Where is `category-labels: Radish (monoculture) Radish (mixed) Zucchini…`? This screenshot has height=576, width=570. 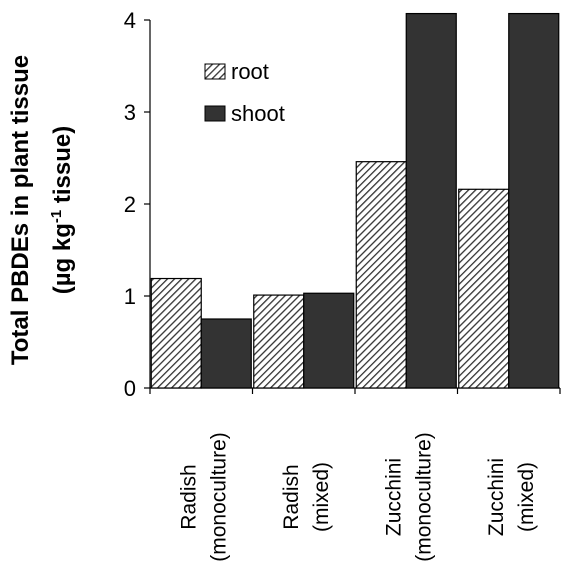
category-labels: Radish (monoculture) Radish (mixed) Zucchini… is located at coordinates (357, 497).